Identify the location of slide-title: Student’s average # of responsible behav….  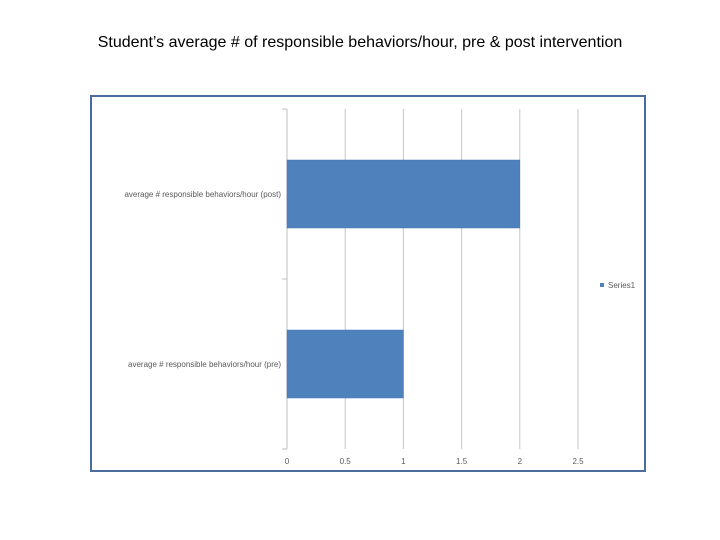
(360, 42).